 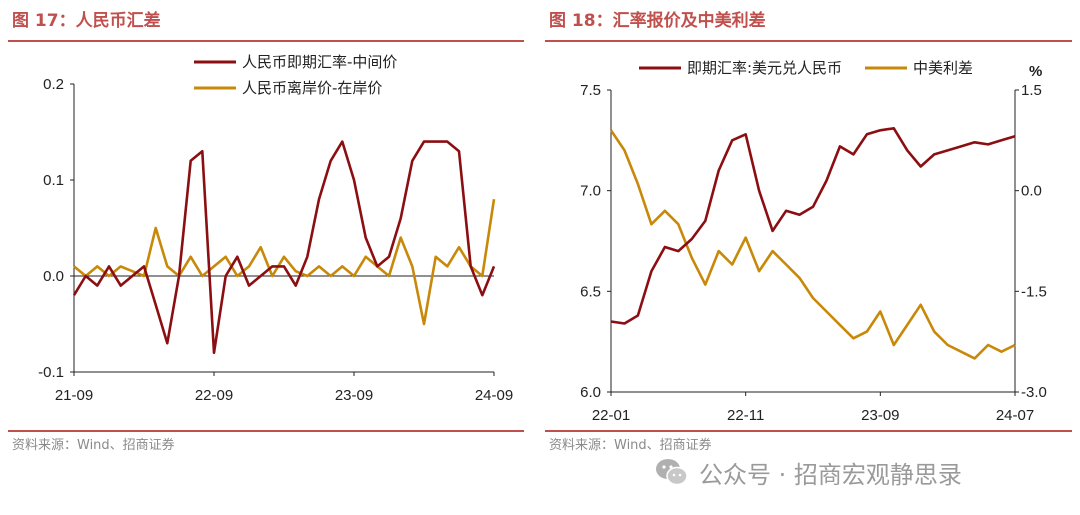 What do you see at coordinates (1031, 90) in the screenshot?
I see `y2-tick-label: 1.5` at bounding box center [1031, 90].